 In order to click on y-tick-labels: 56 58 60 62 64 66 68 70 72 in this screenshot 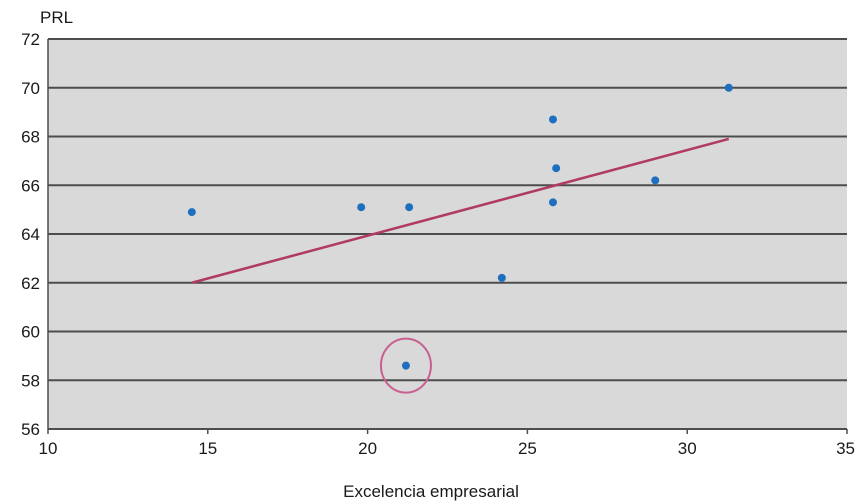, I will do `click(30, 234)`.